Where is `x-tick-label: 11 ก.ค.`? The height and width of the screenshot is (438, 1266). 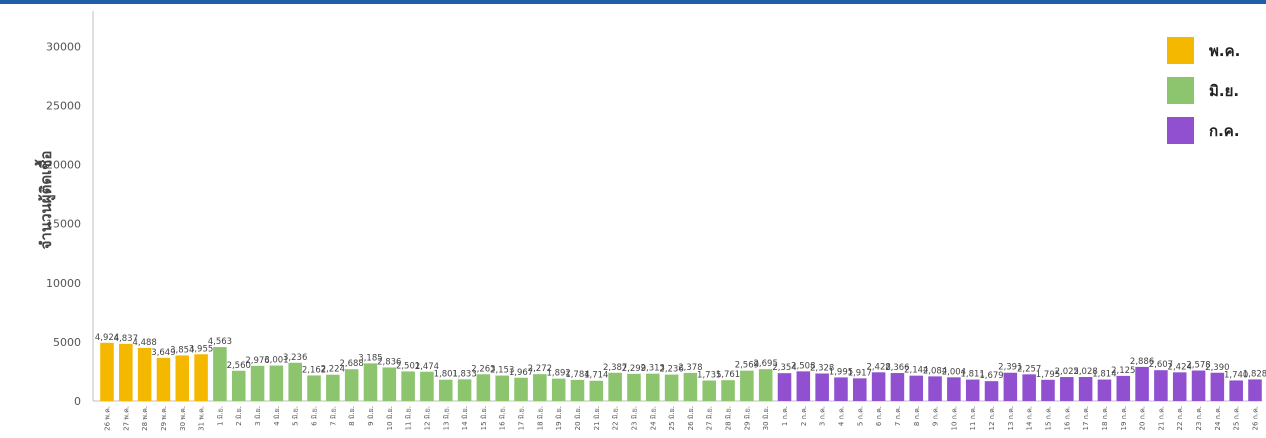
x-tick-label: 11 ก.ค. is located at coordinates (973, 418).